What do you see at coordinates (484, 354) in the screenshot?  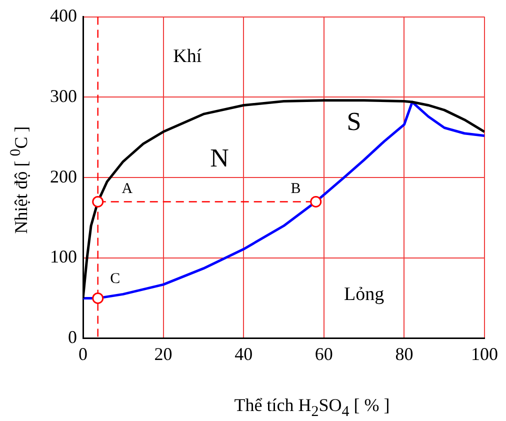 I see `x-tick-label: 100` at bounding box center [484, 354].